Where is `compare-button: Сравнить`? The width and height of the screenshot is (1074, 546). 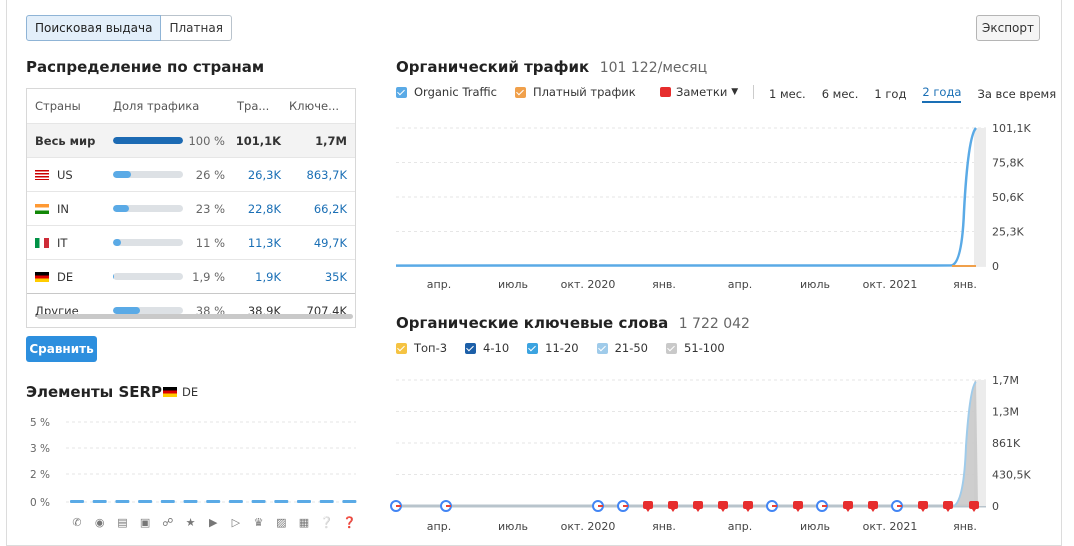 compare-button: Сравнить is located at coordinates (61, 349).